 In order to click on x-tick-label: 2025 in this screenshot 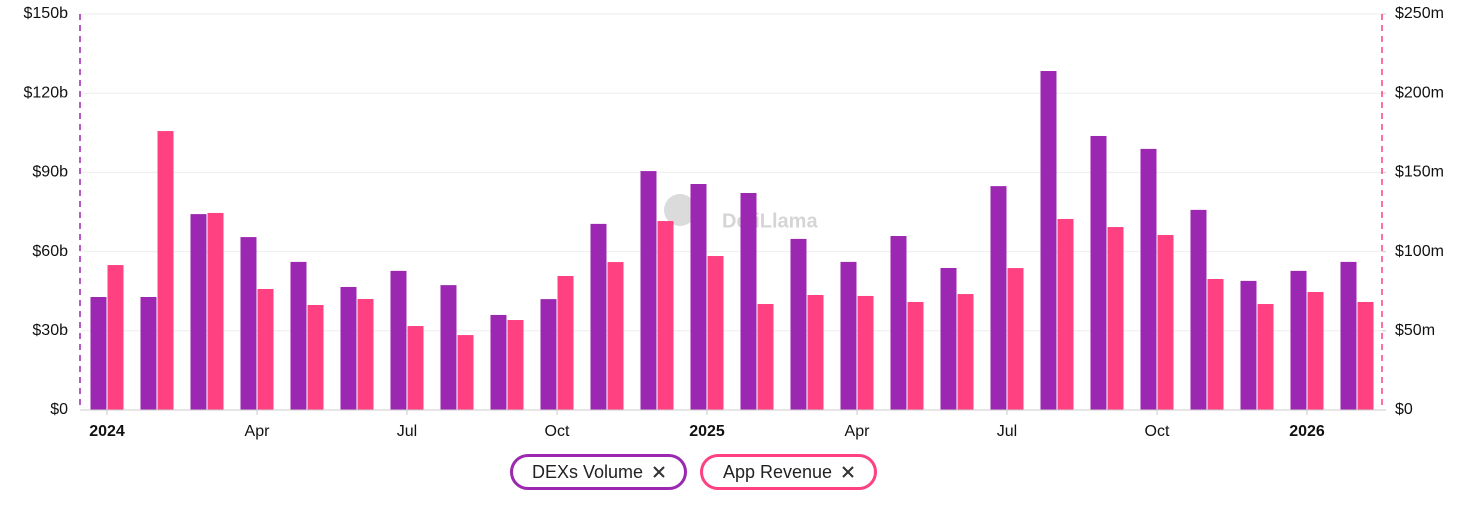, I will do `click(707, 431)`.